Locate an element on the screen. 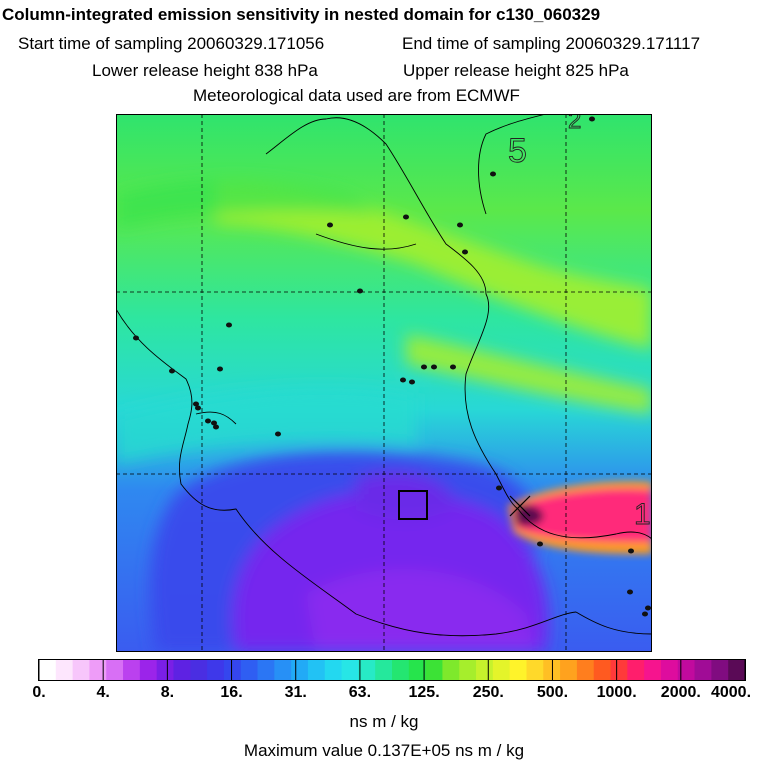 The height and width of the screenshot is (768, 768). color-scale-tick-label: 125. is located at coordinates (424, 692).